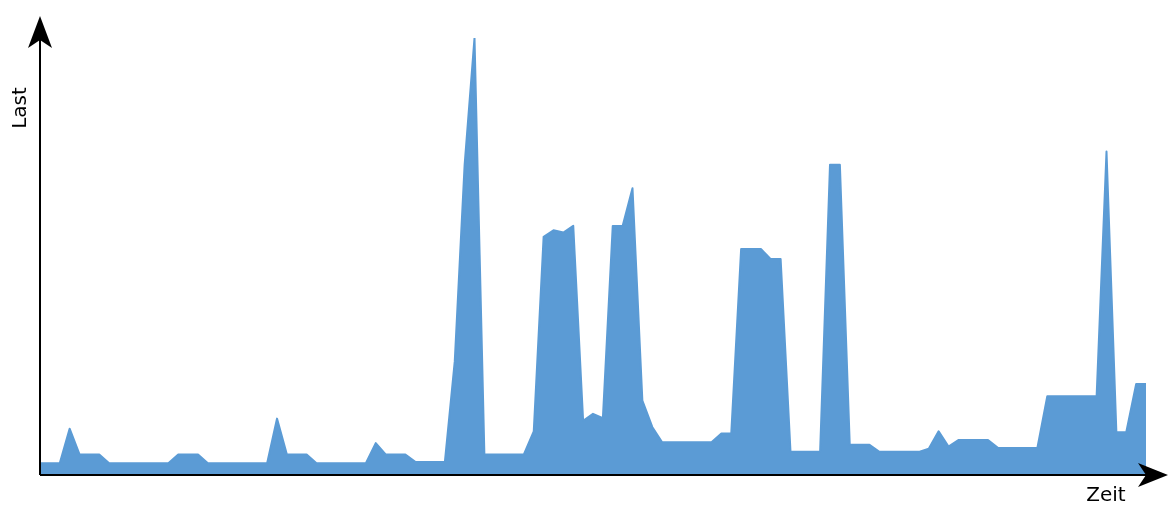 This screenshot has height=512, width=1170. What do you see at coordinates (1106, 494) in the screenshot?
I see `x-axis-title: Zeit` at bounding box center [1106, 494].